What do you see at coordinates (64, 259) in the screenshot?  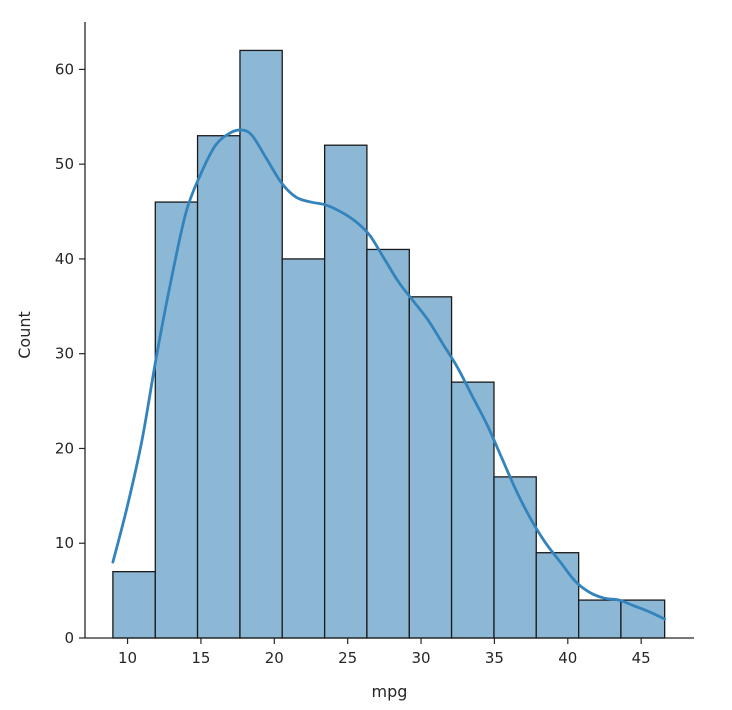 I see `y-tick-label: 40` at bounding box center [64, 259].